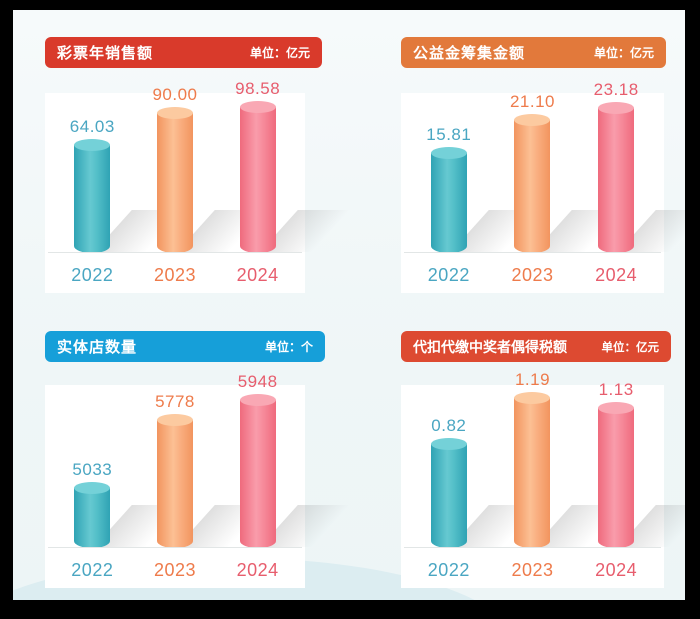 The image size is (700, 619). What do you see at coordinates (616, 389) in the screenshot?
I see `value-label-2024: 1.13` at bounding box center [616, 389].